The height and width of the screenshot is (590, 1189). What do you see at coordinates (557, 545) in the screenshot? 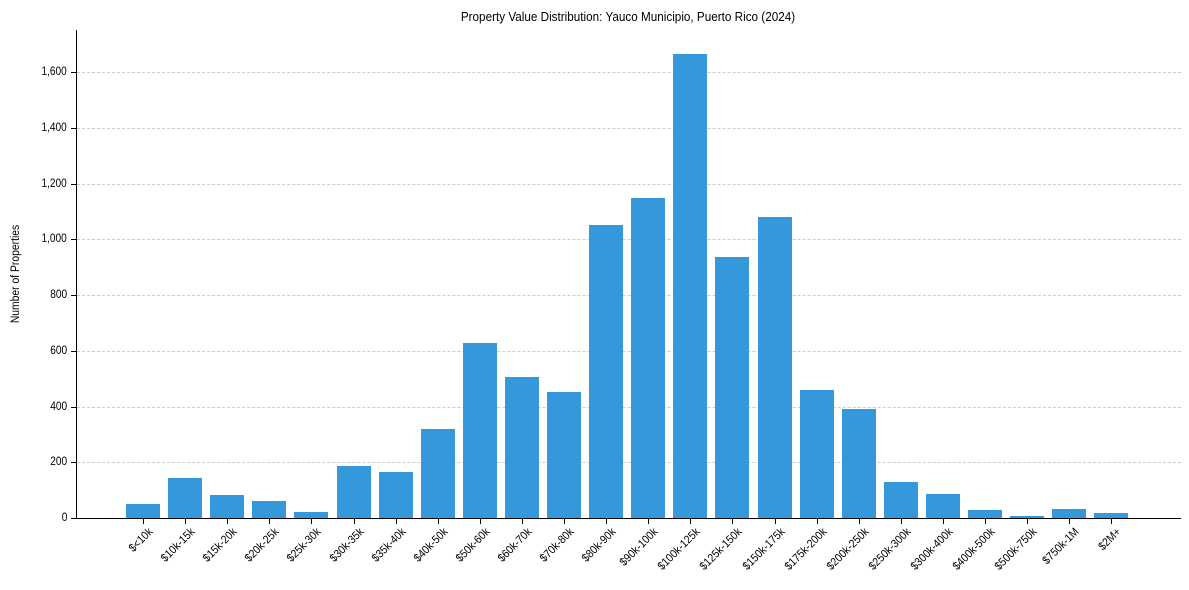
I see `x-tick-label: $70k-80k` at bounding box center [557, 545].